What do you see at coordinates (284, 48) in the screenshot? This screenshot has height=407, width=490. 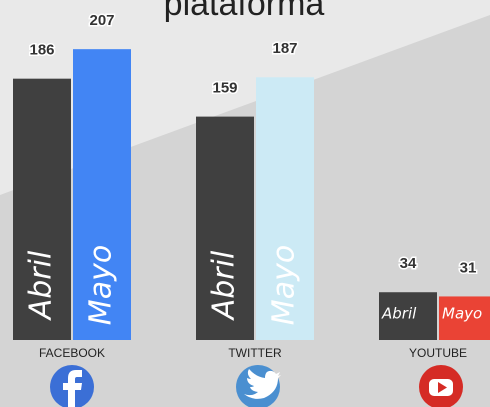 I see `value-label: 187` at bounding box center [284, 48].